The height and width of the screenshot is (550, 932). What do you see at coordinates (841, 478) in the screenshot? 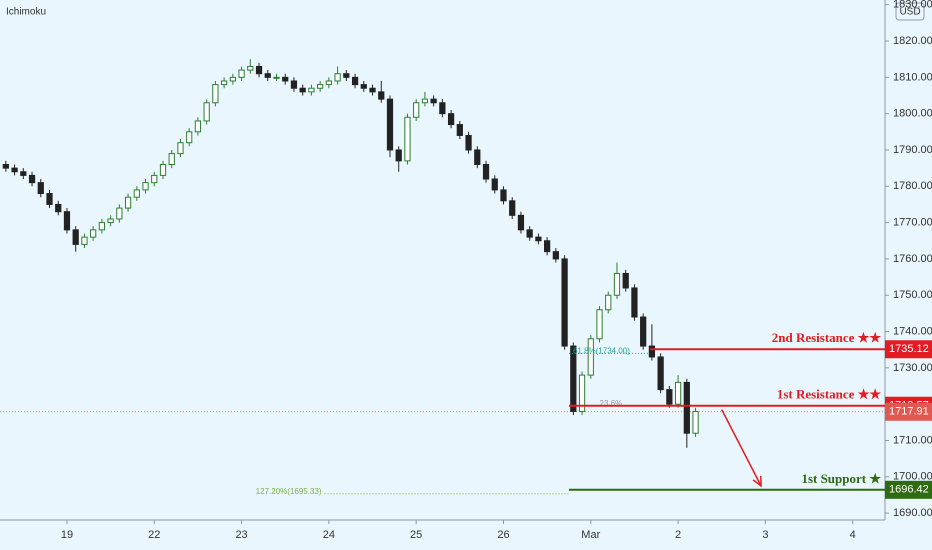
I see `level-name: 1st Support ★` at bounding box center [841, 478].